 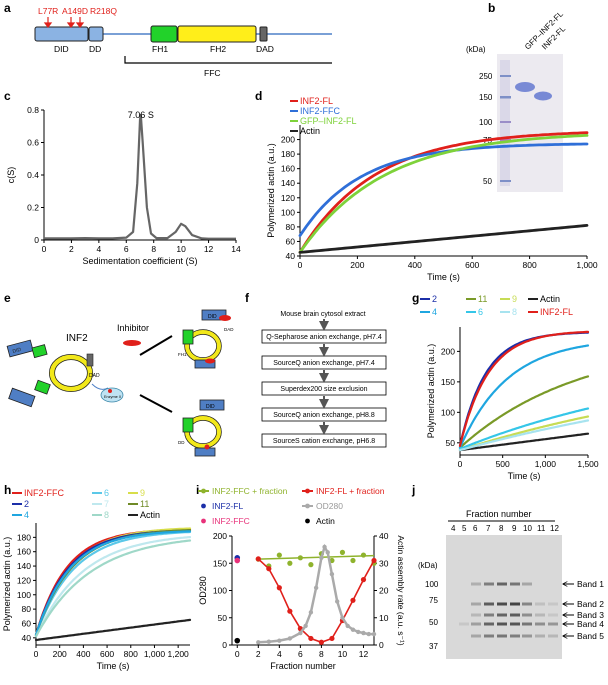 What do you see at coordinates (288, 198) in the screenshot?
I see `y-tick-label: 120` at bounding box center [288, 198].